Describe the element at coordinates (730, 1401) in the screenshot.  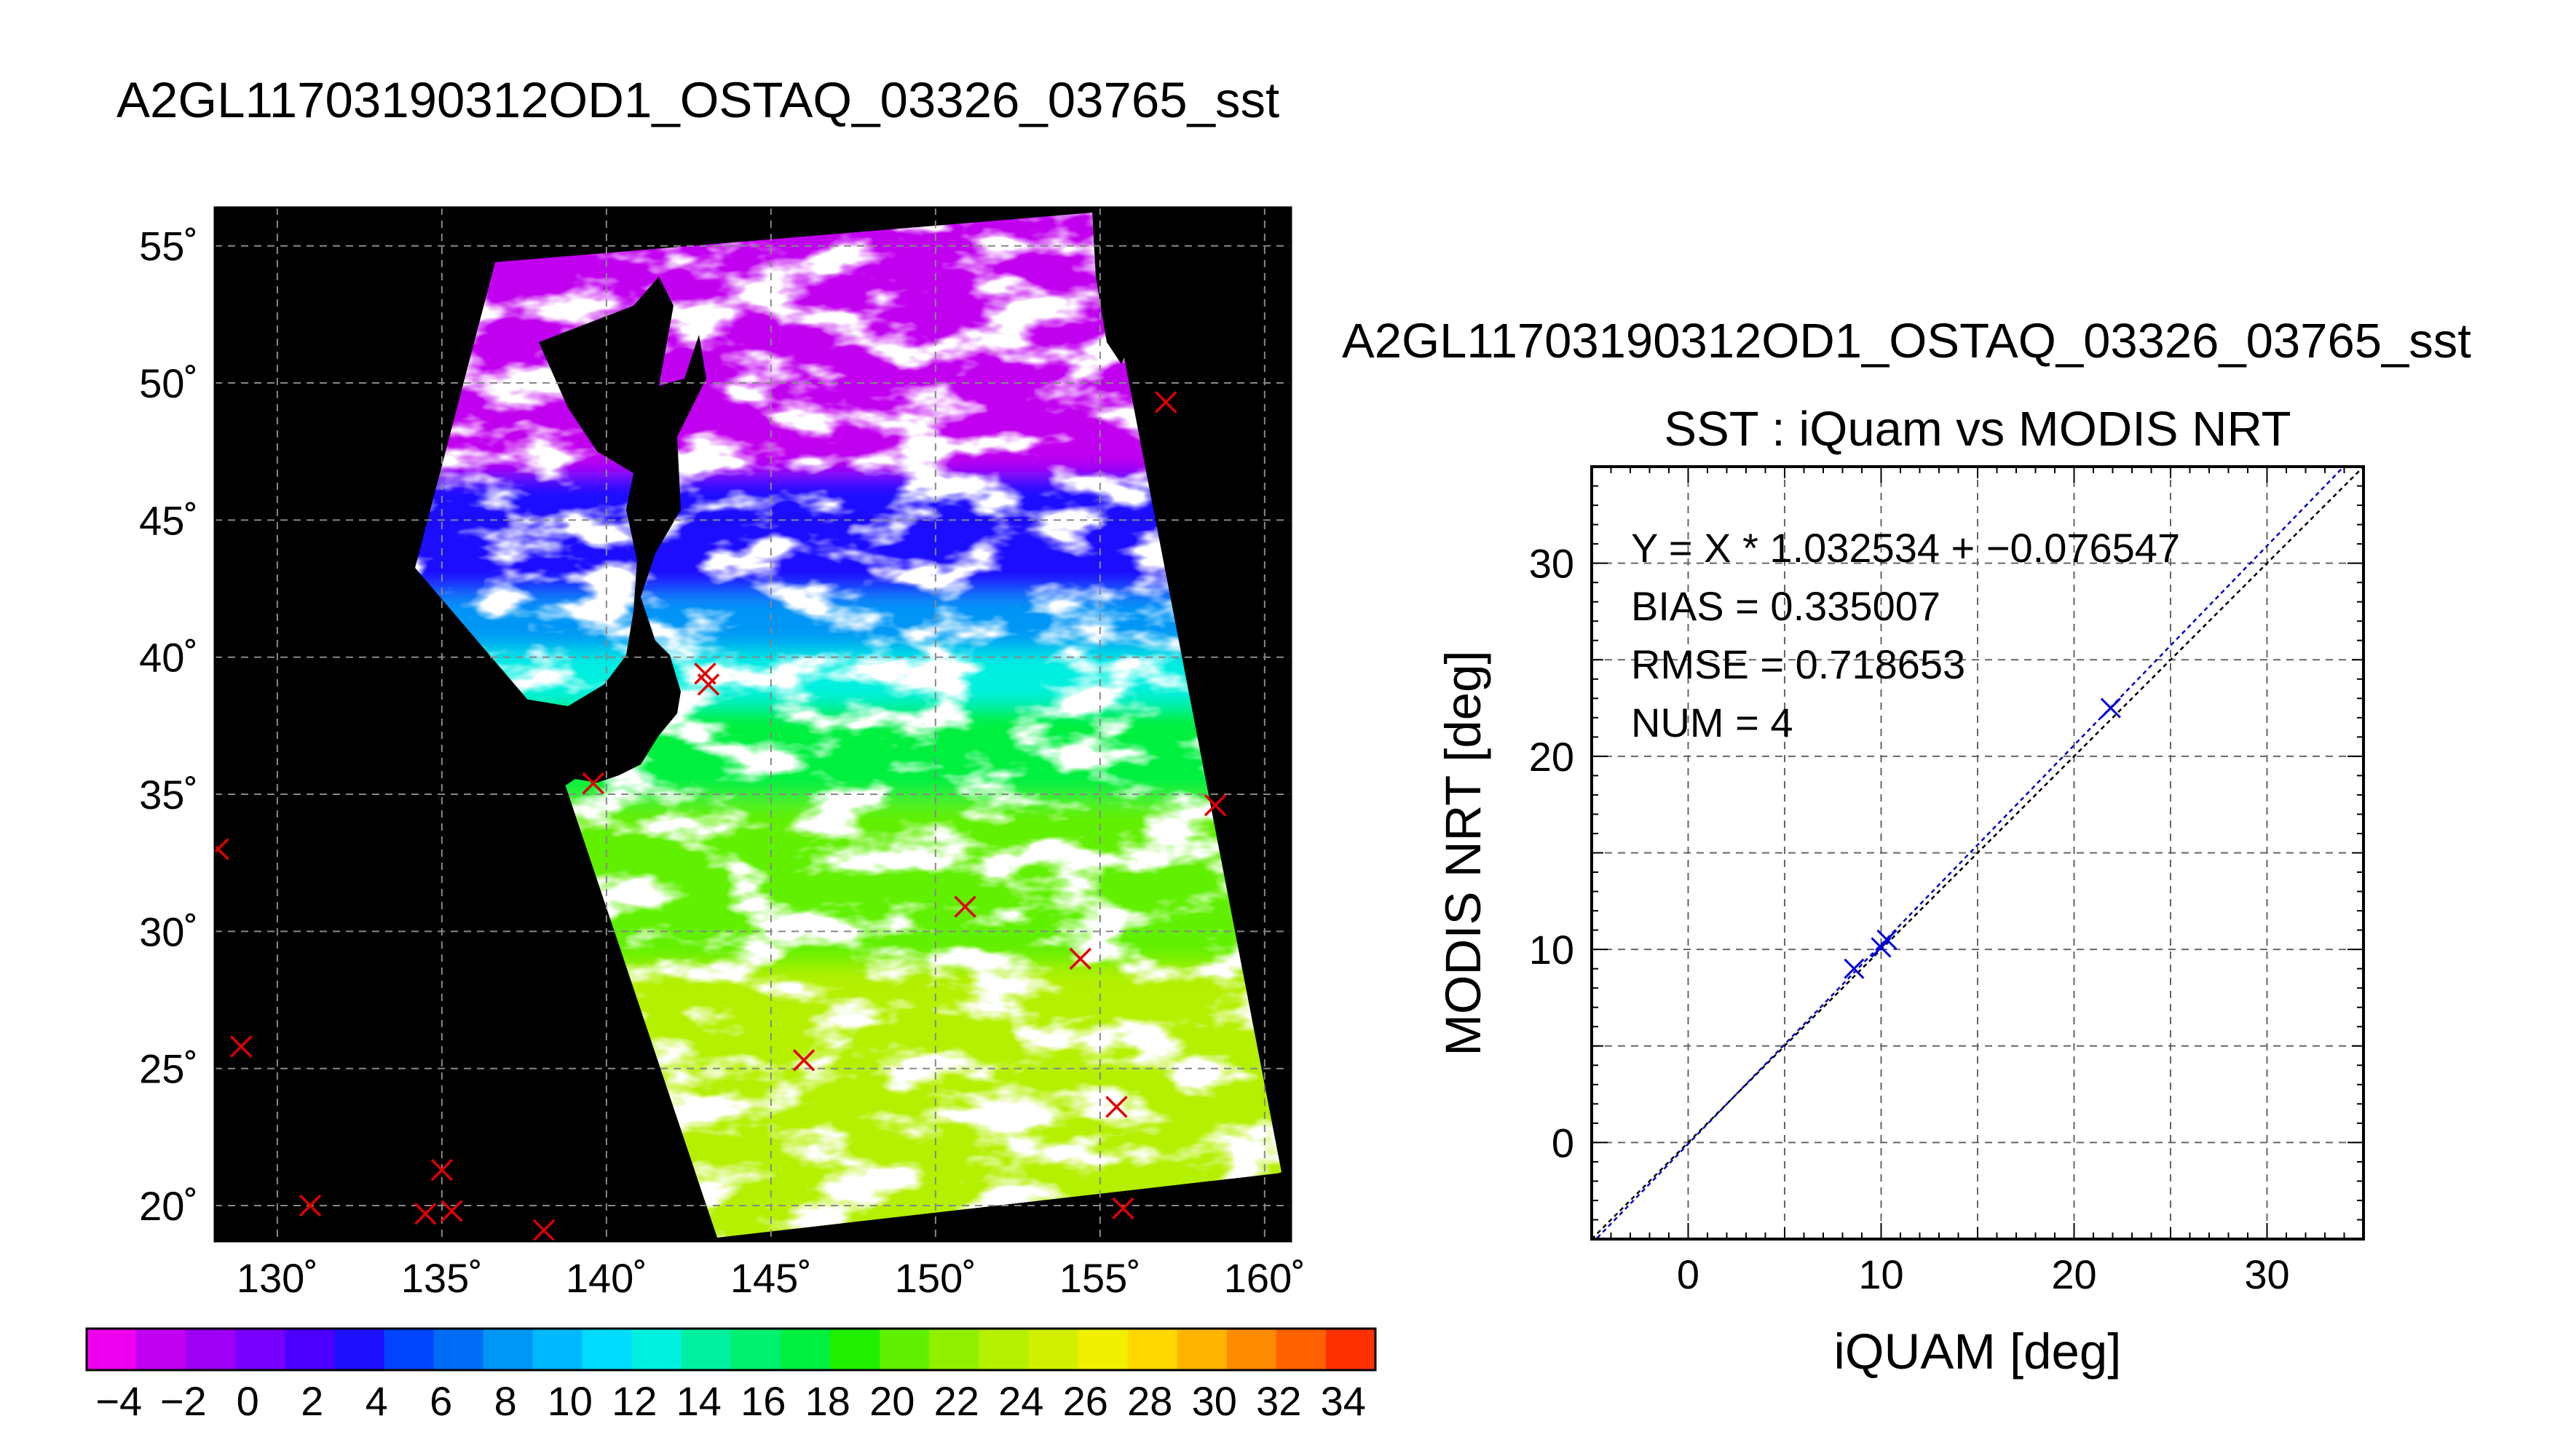
I see `colorbar-tick-labels: −4 −2 0 2 4 6 8 10 12 14 16 18 20 22 24 26 28 30 32 34` at that location.